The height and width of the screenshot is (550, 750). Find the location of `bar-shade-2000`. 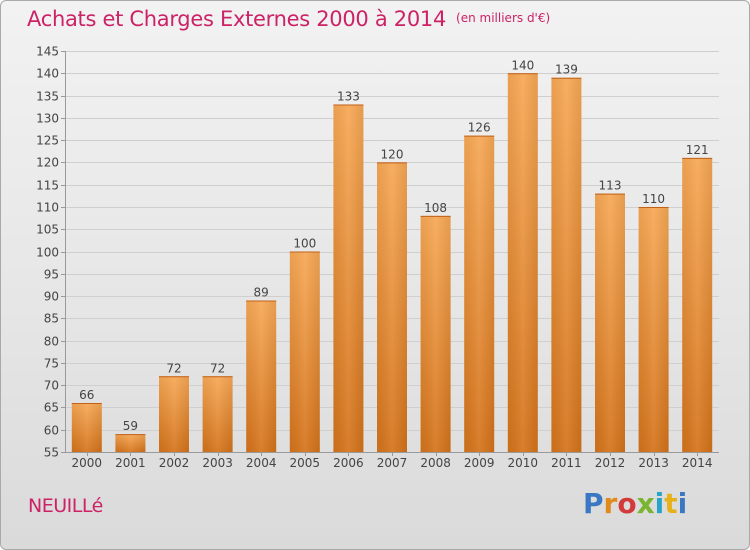

bar-shade-2000 is located at coordinates (86, 427).